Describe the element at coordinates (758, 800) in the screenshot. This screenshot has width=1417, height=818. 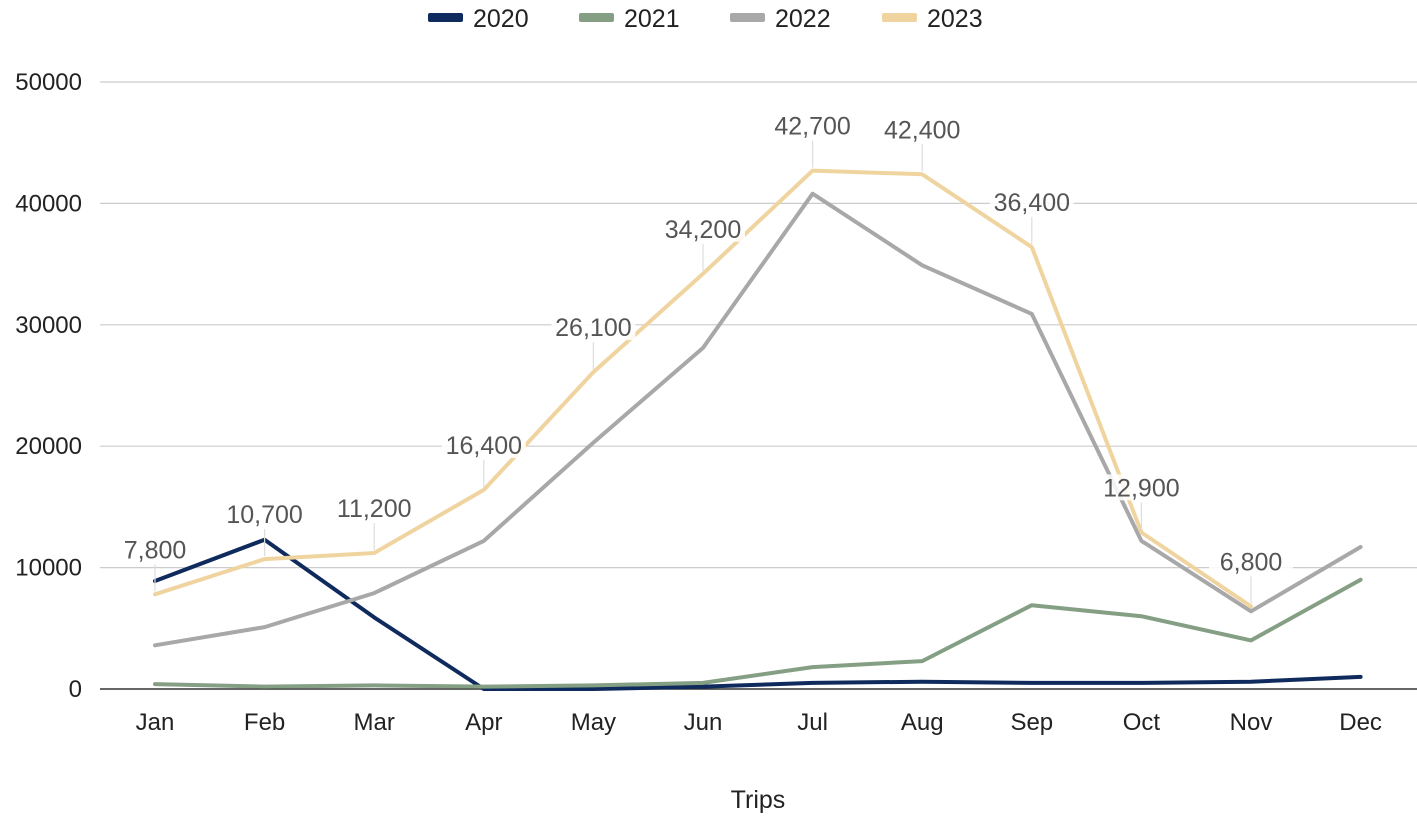
I see `x-axis-title: Trips` at that location.